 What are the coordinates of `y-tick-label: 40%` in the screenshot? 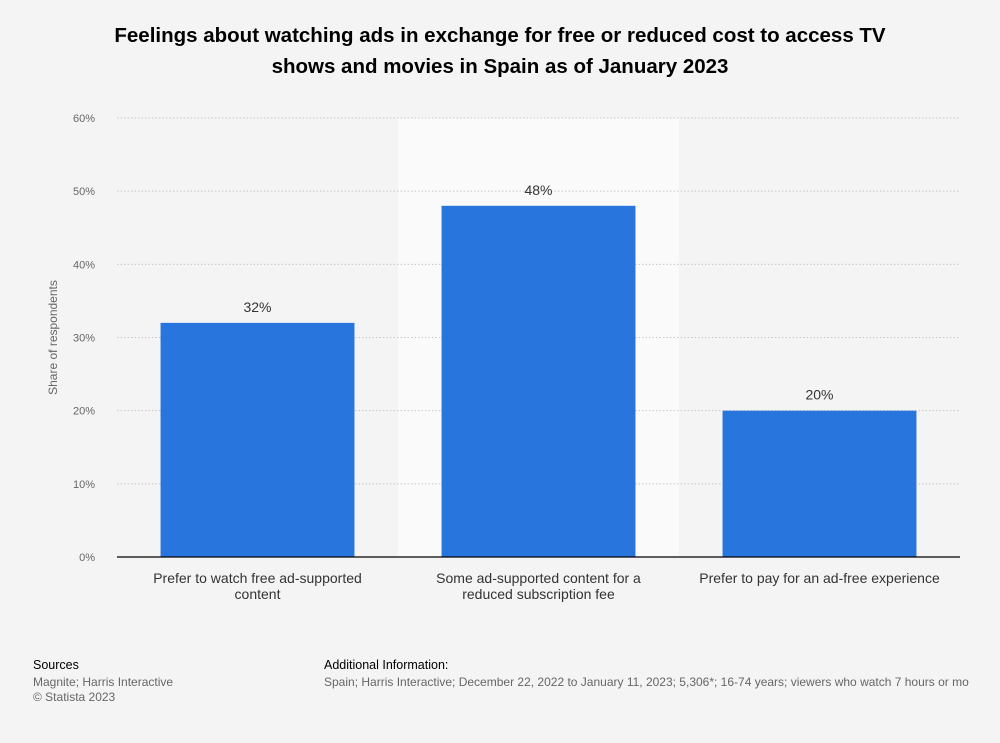 It's located at (84, 265).